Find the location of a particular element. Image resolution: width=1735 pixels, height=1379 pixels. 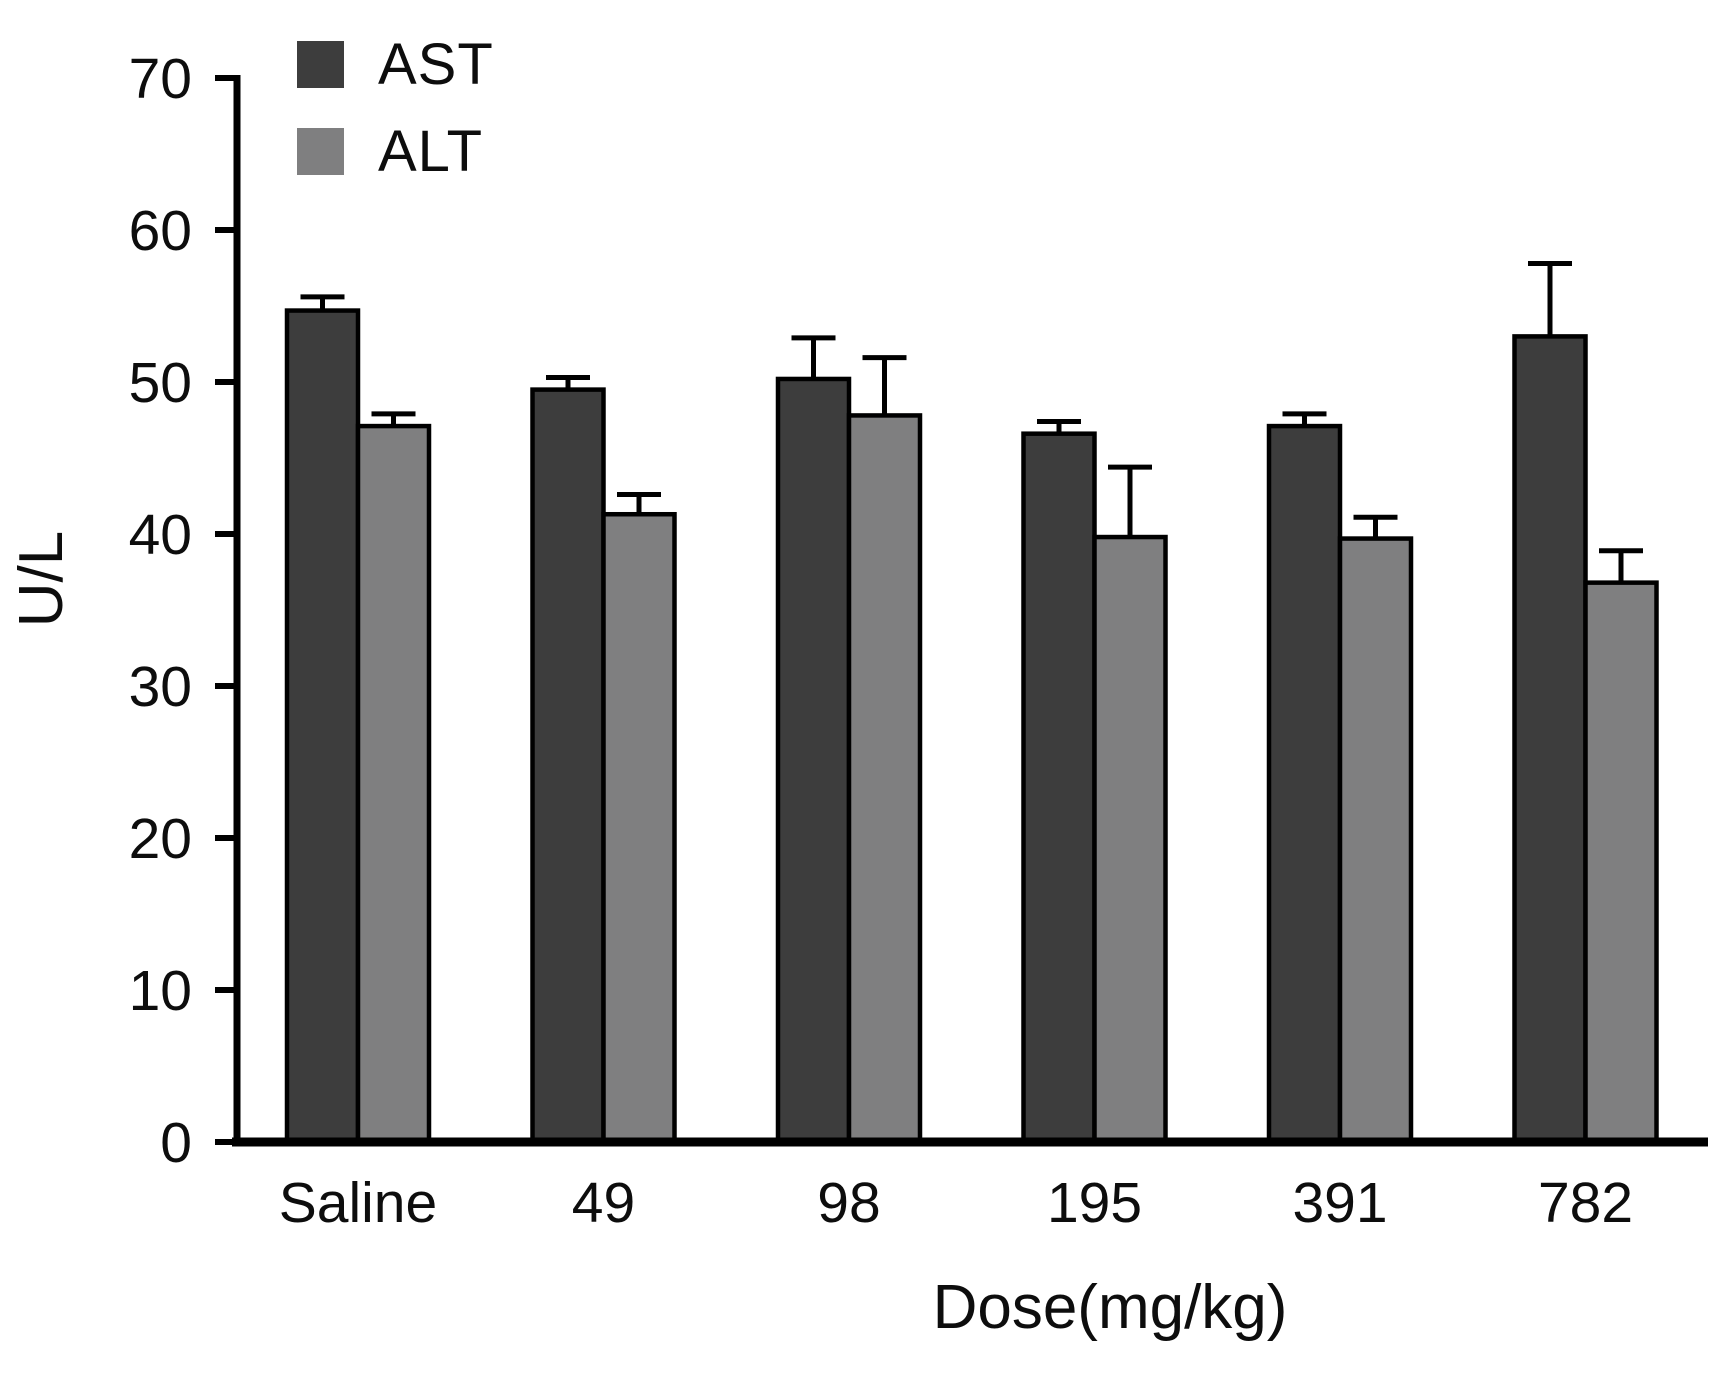

x-tick-label: 782 is located at coordinates (1585, 1203).